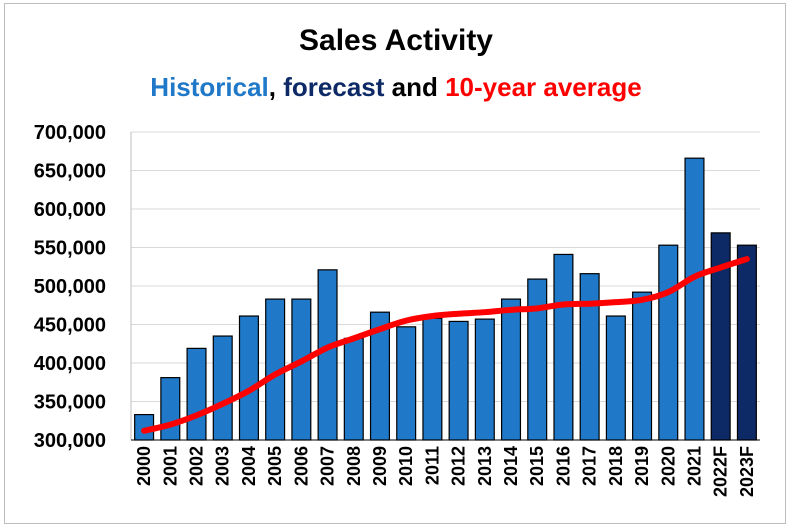  I want to click on y-tick-label: 350,000, so click(70, 403).